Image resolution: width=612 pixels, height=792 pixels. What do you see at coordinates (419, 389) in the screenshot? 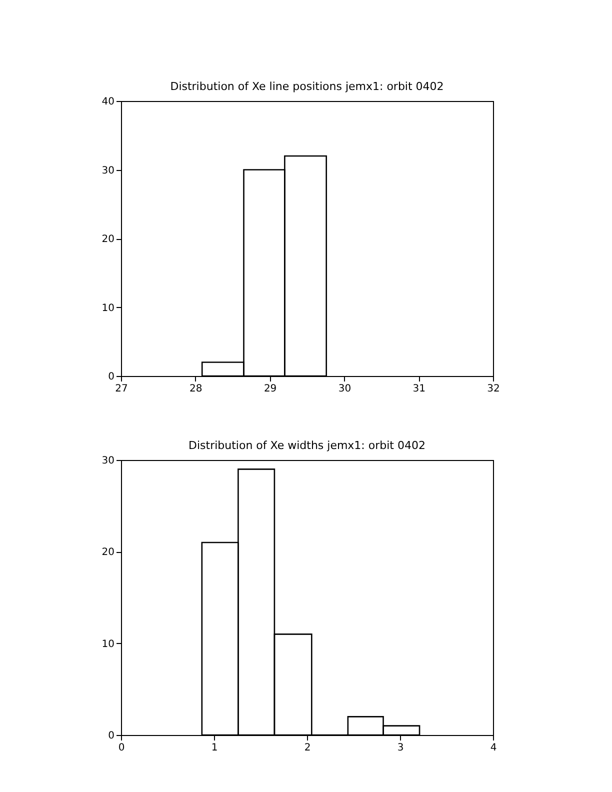
I see `x-tick-label: 31` at bounding box center [419, 389].